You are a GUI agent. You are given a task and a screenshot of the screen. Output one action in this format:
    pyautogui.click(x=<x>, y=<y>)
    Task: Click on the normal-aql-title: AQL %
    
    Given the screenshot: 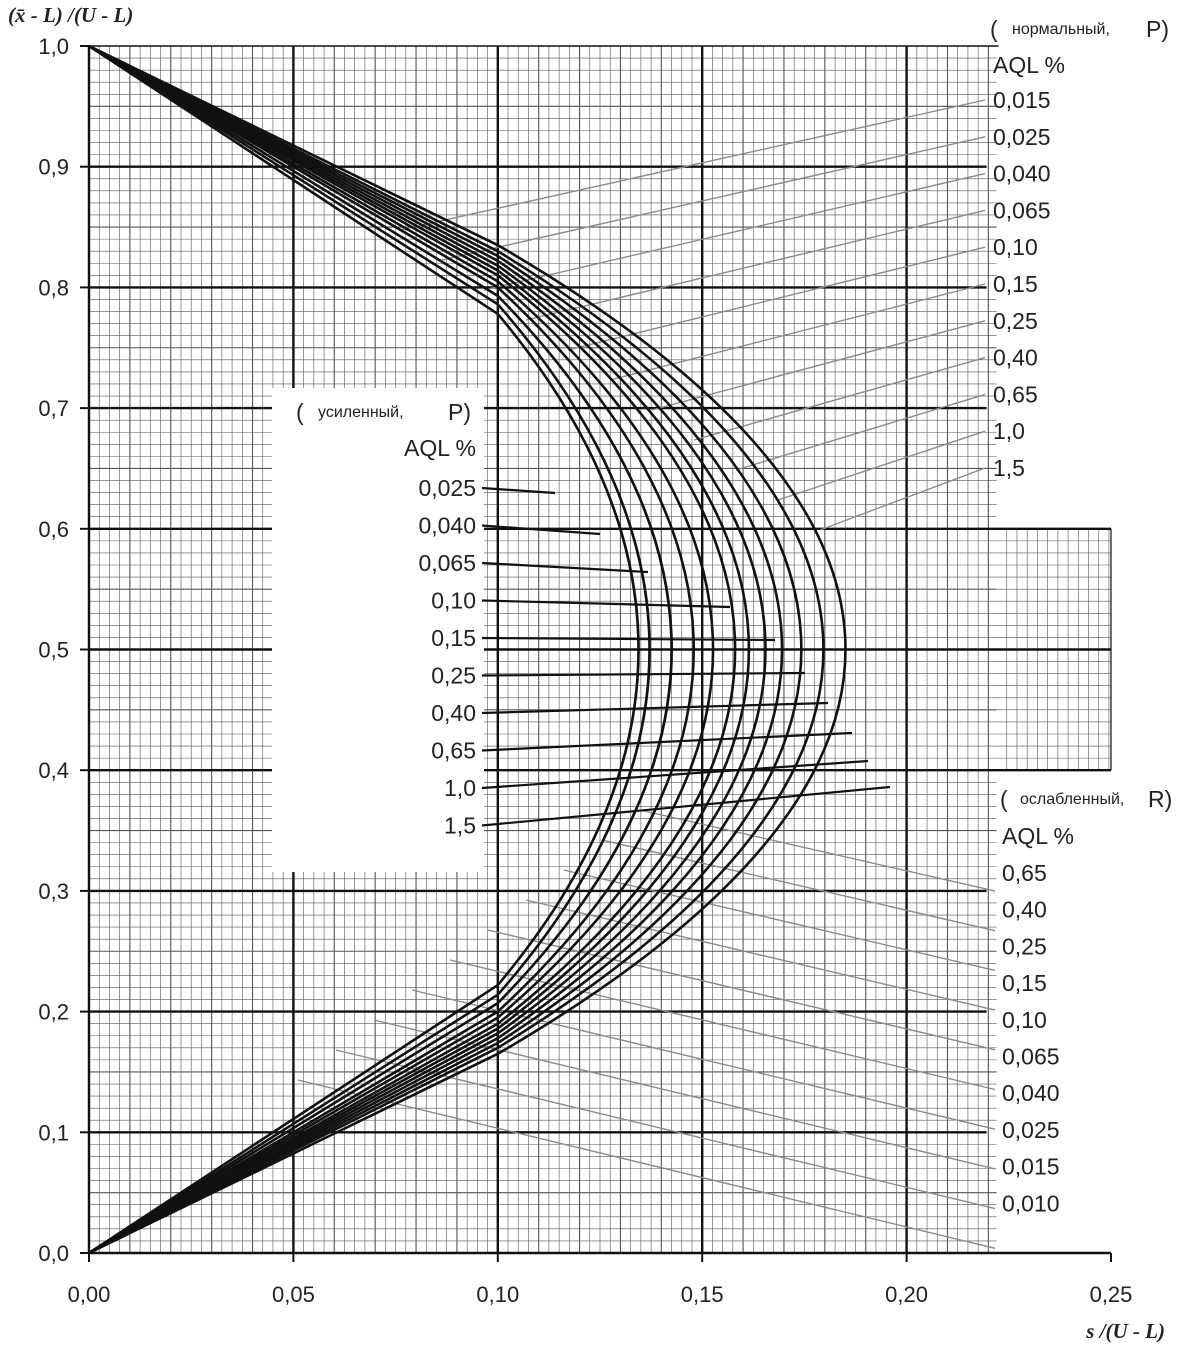 What is the action you would take?
    pyautogui.click(x=1029, y=65)
    